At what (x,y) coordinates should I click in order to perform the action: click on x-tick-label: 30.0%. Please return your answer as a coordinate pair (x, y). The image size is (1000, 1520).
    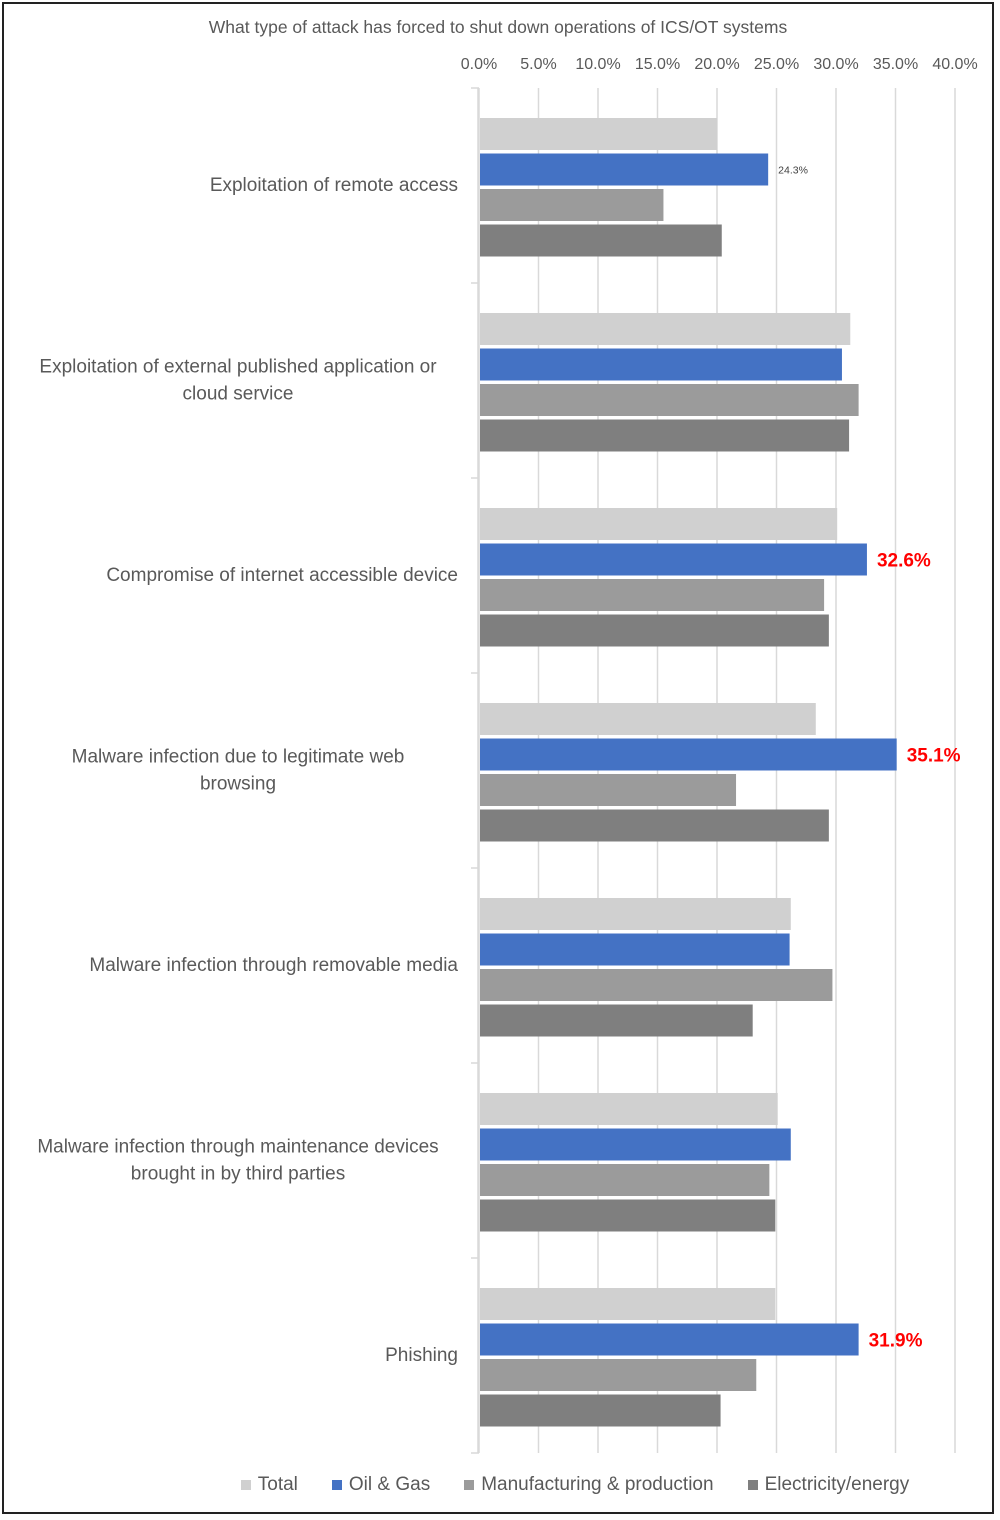
    Looking at the image, I should click on (835, 64).